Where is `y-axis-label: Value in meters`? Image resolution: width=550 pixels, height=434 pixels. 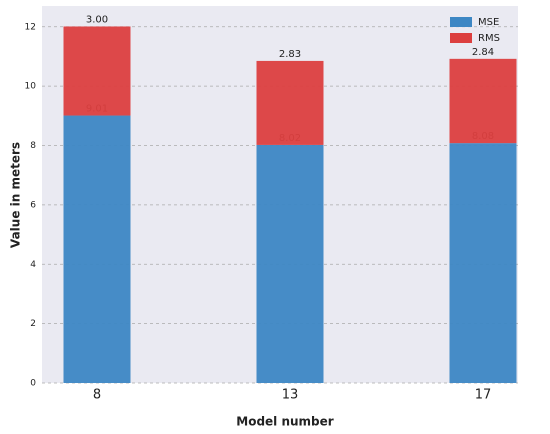 y-axis-label: Value in meters is located at coordinates (16, 195).